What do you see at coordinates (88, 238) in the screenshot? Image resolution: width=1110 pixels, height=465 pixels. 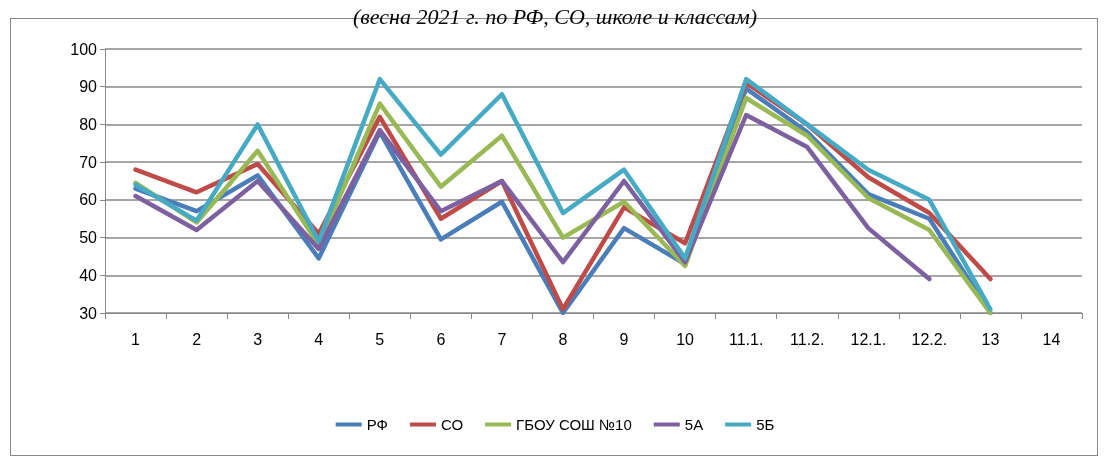 I see `y-tick-label: 50` at bounding box center [88, 238].